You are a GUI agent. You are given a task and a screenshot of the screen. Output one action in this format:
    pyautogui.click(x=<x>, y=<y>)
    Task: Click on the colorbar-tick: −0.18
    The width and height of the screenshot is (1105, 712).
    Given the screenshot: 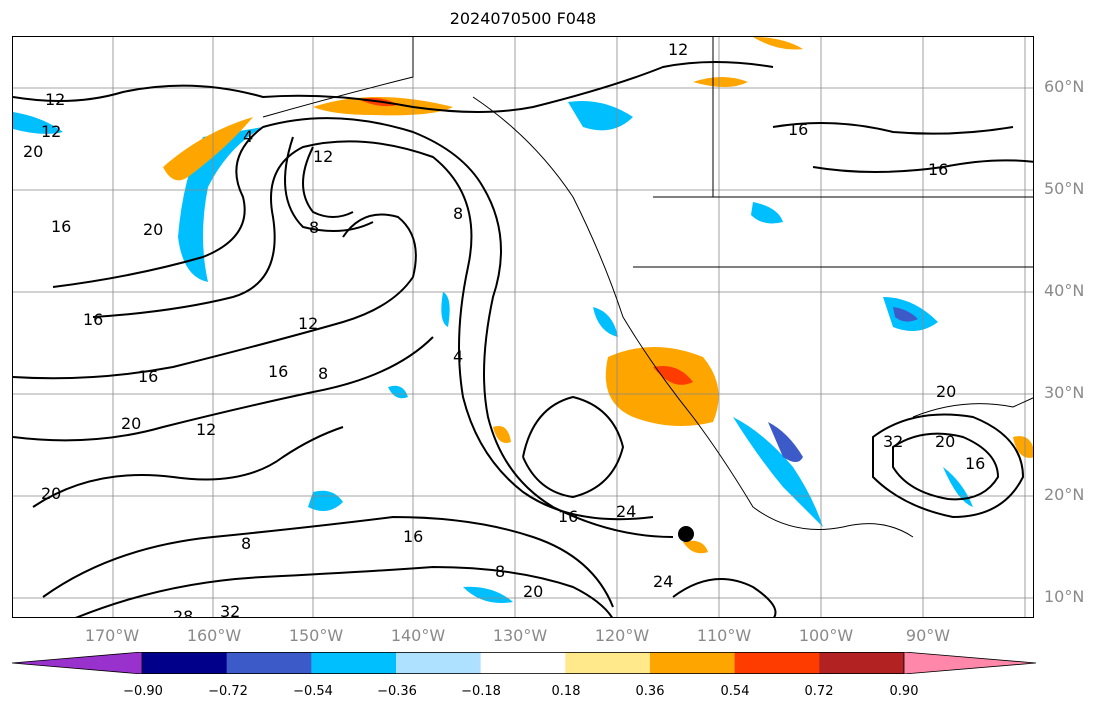 What is the action you would take?
    pyautogui.click(x=481, y=691)
    